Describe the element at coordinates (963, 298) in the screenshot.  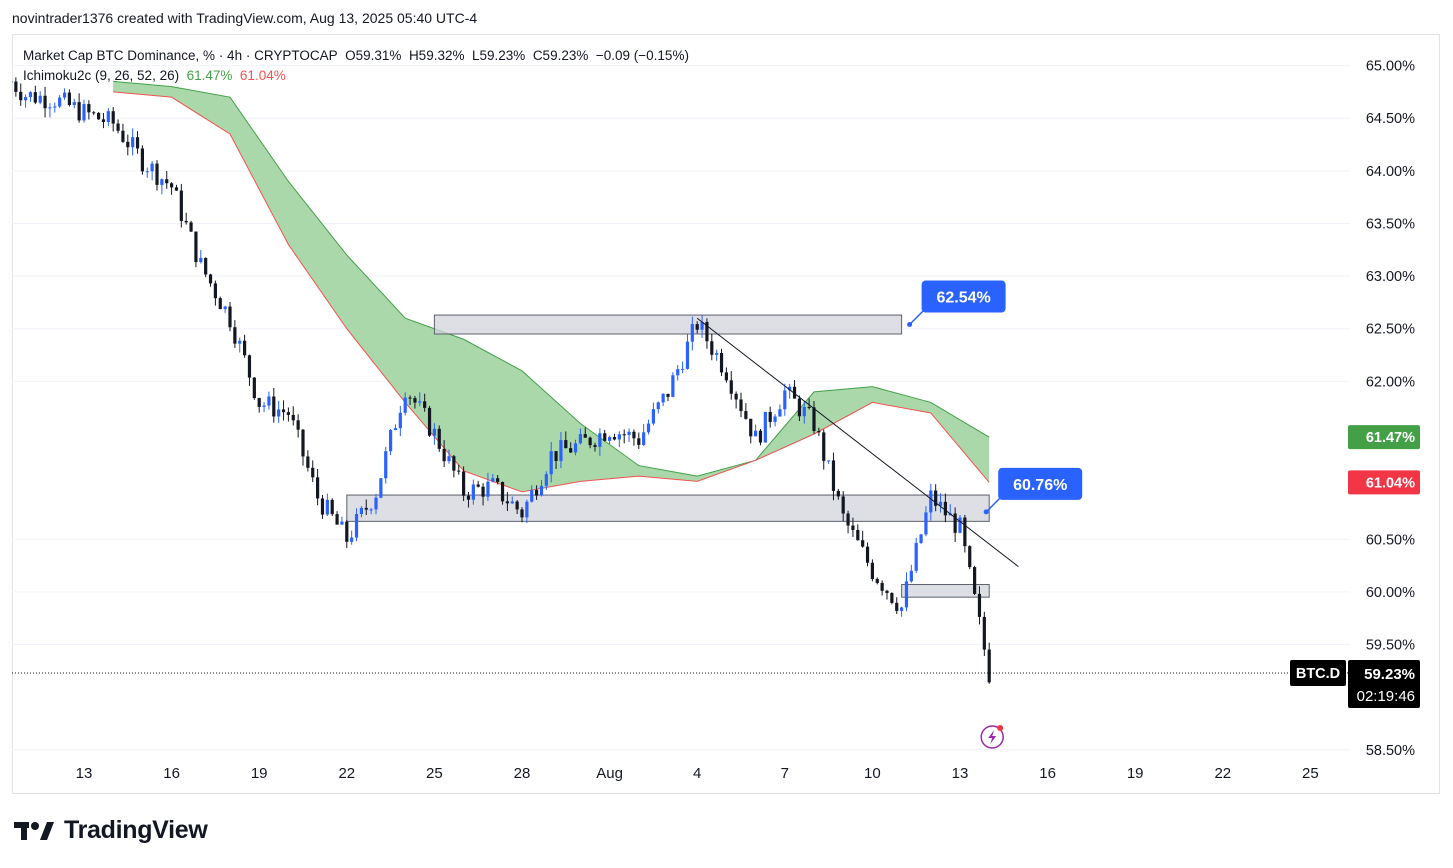
I see `callout-62-label: 62.54%` at that location.